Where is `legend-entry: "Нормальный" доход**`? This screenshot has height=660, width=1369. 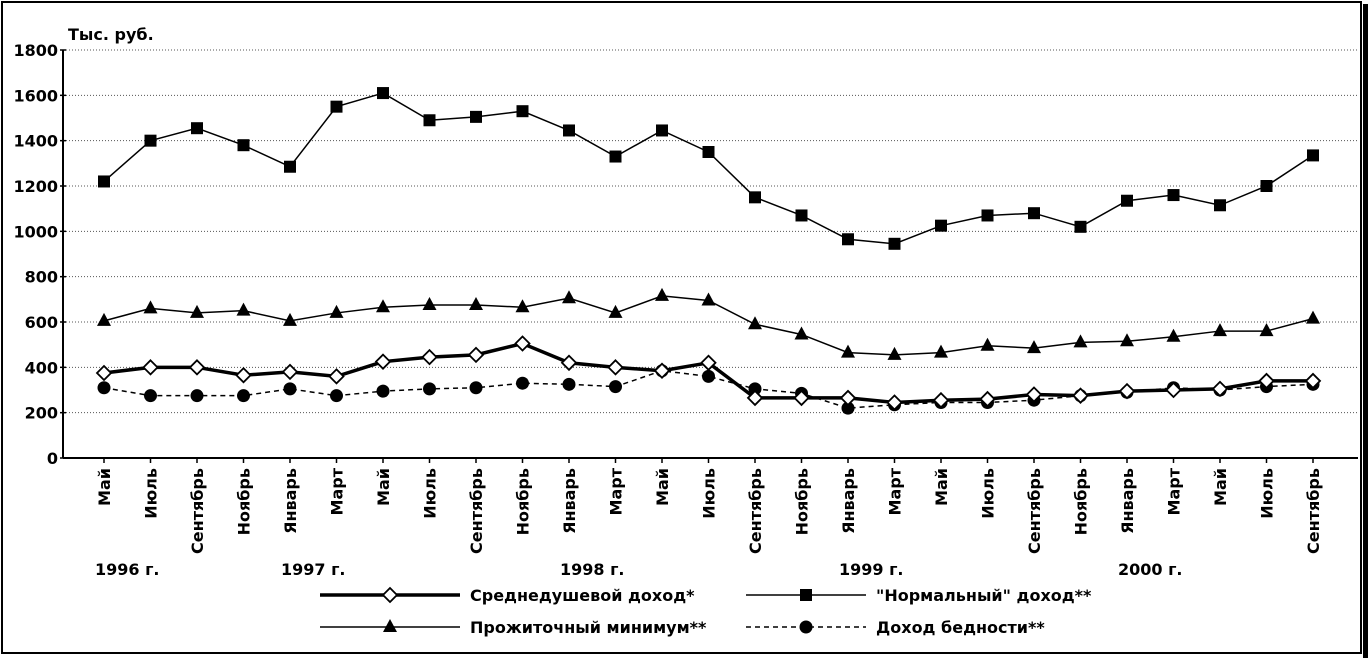 legend-entry: "Нормальный" доход** is located at coordinates (919, 595).